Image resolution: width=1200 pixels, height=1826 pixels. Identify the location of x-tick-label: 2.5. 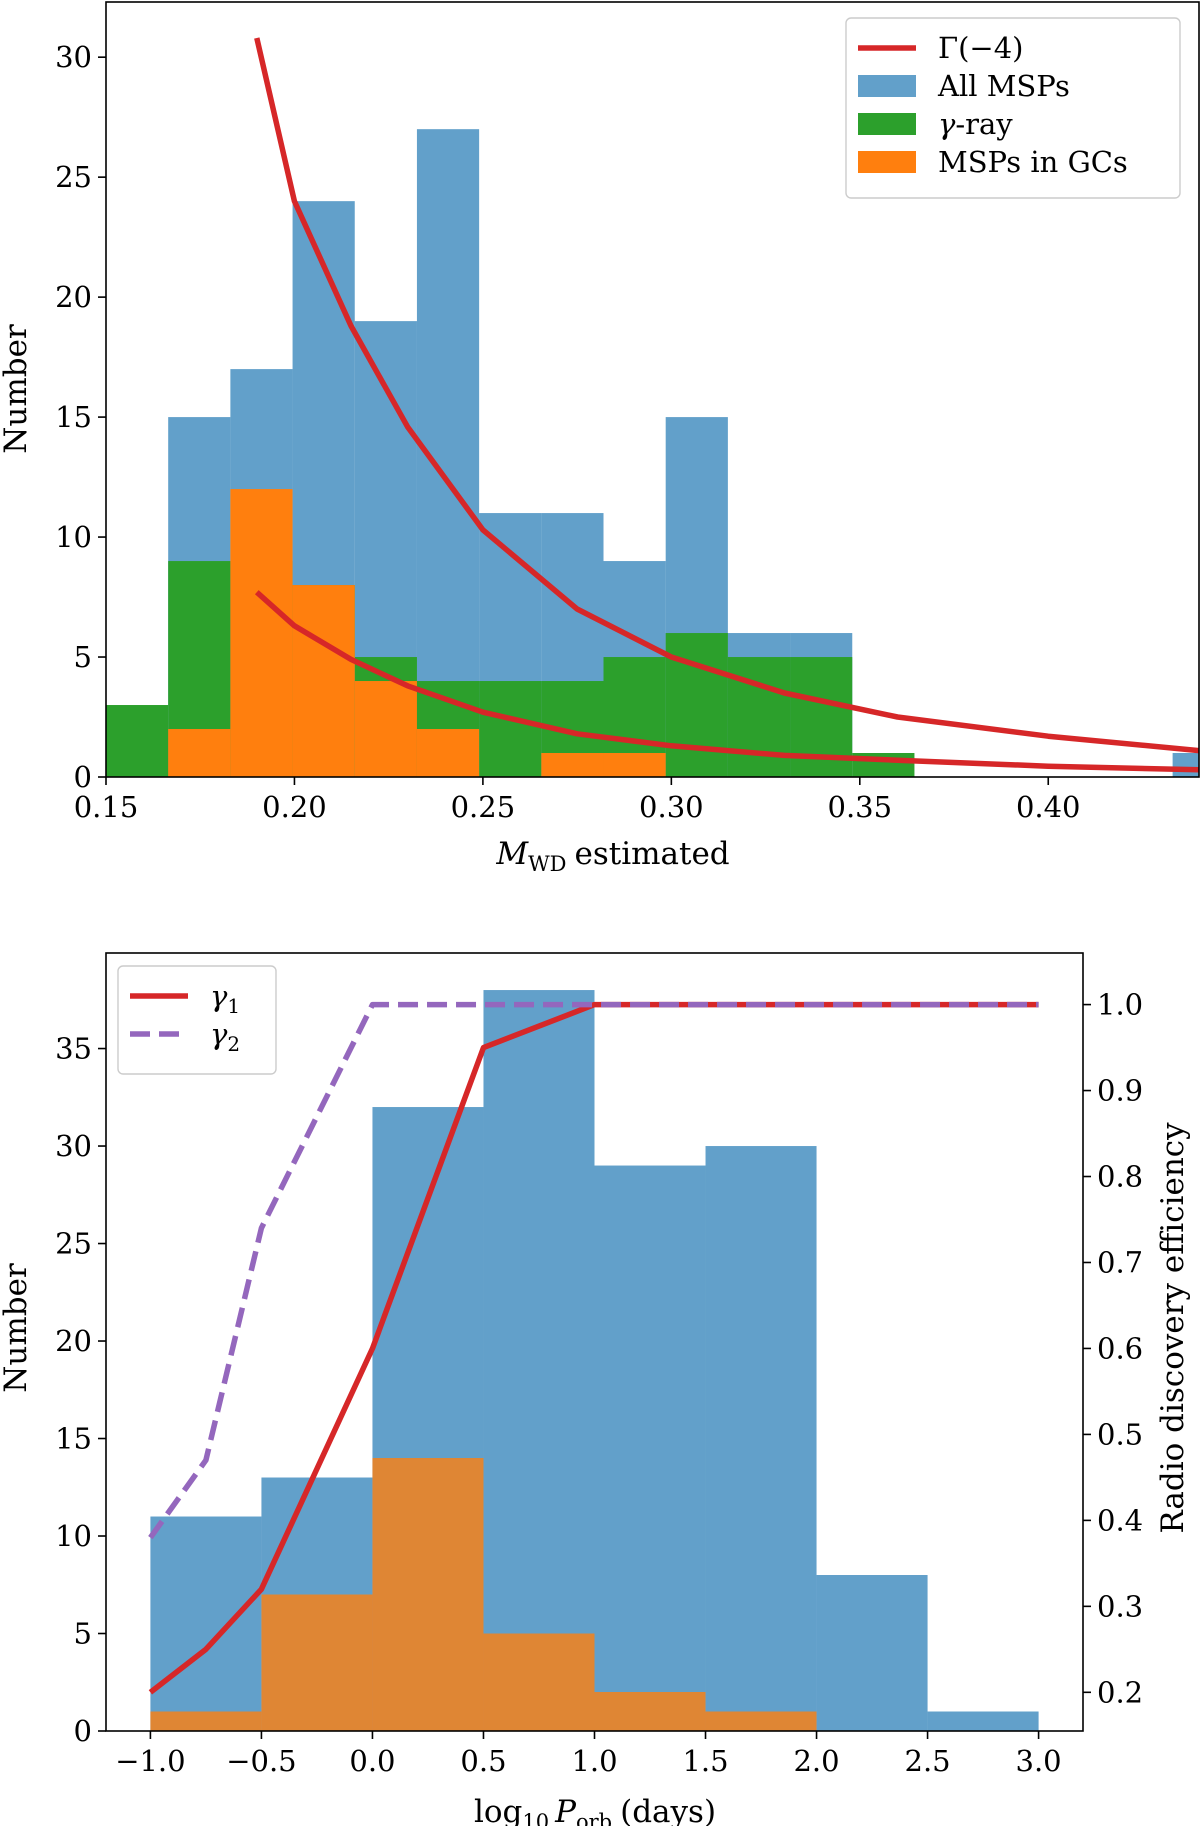
(928, 1761).